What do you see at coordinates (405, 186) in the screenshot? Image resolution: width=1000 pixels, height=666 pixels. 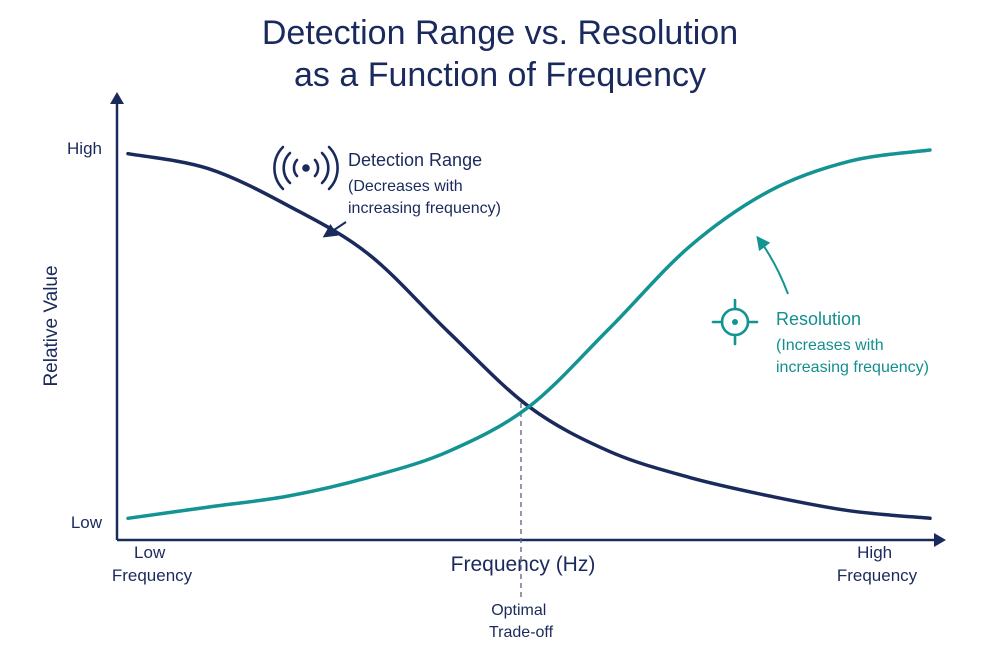 I see `detection-range-annotation-line-2: (Decreases with` at bounding box center [405, 186].